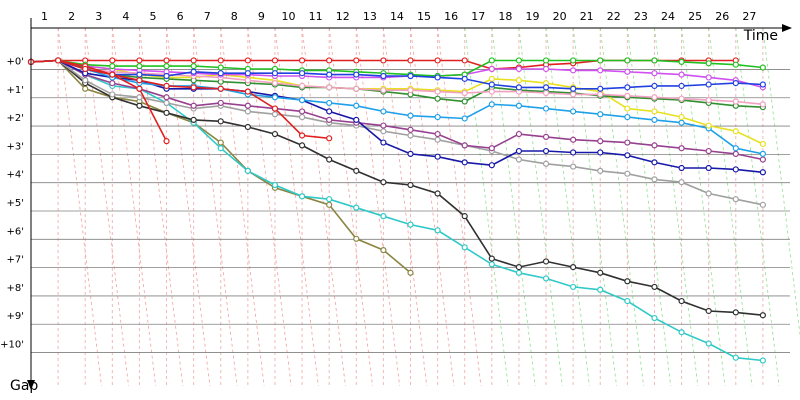 This screenshot has width=800, height=400. Describe the element at coordinates (641, 16) in the screenshot. I see `x-tick-label: 23` at that location.